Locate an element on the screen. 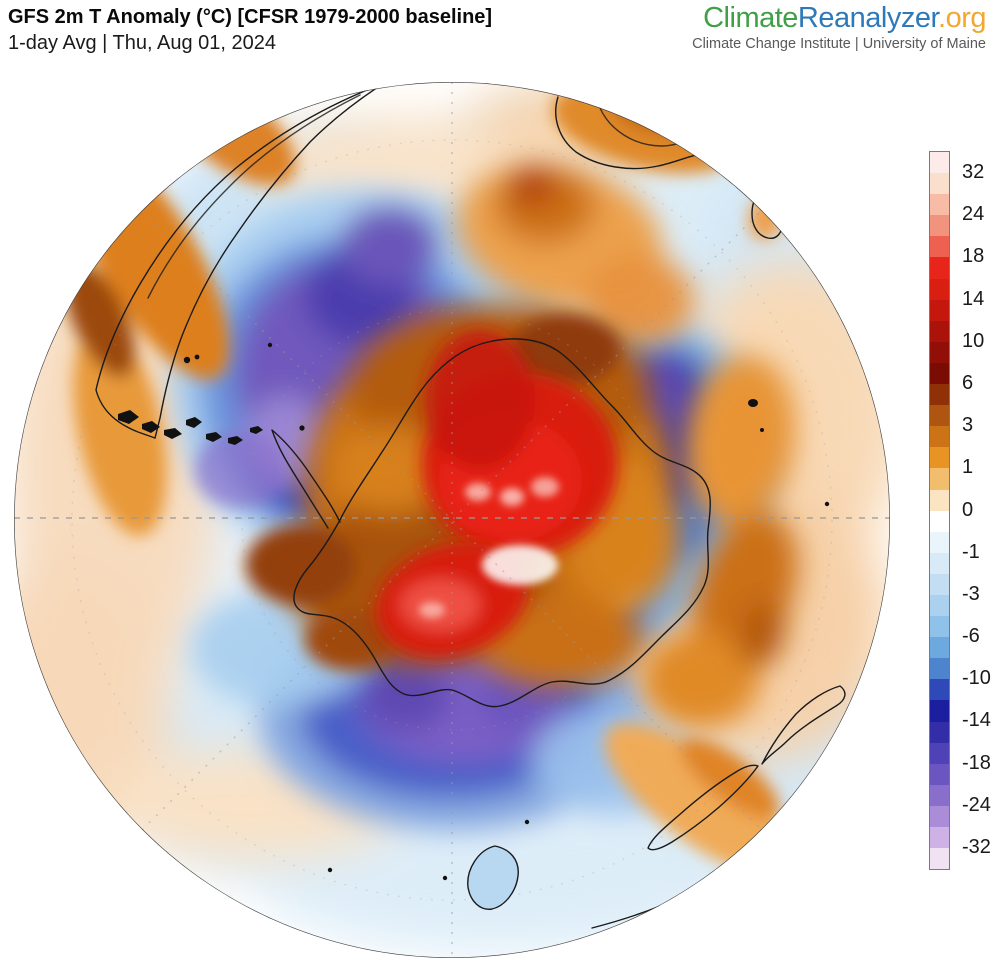  colorbar-labels: 32 24 18 14 10 6 3 1 0 -1 -3 -6 -10 -14 -18 -24 -32 is located at coordinates (981, 509).